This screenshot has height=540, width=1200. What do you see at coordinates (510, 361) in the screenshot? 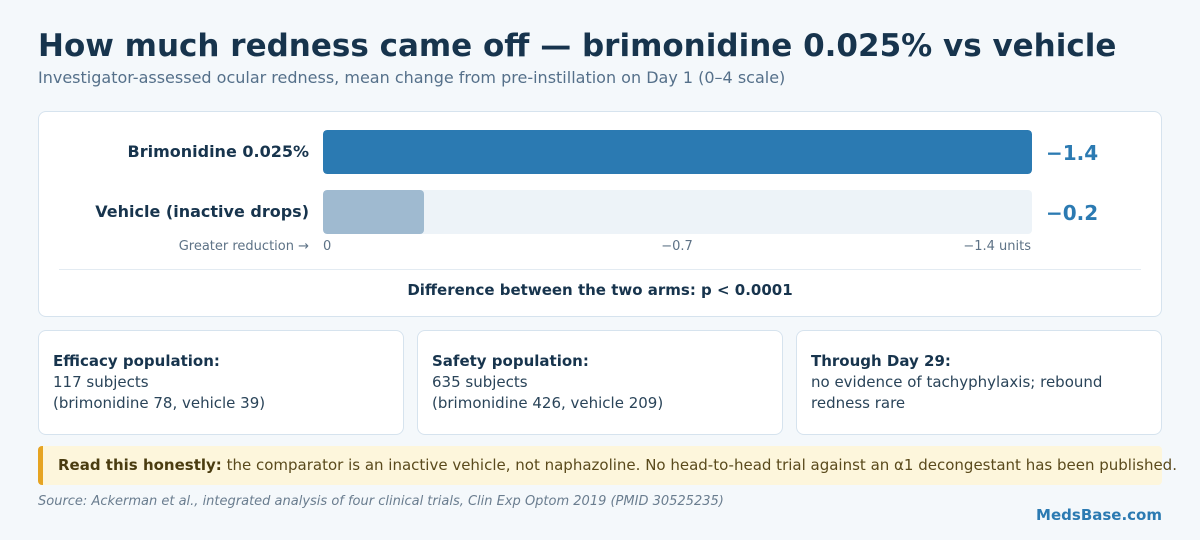
I see `info-card-heading: Safety population:` at bounding box center [510, 361].